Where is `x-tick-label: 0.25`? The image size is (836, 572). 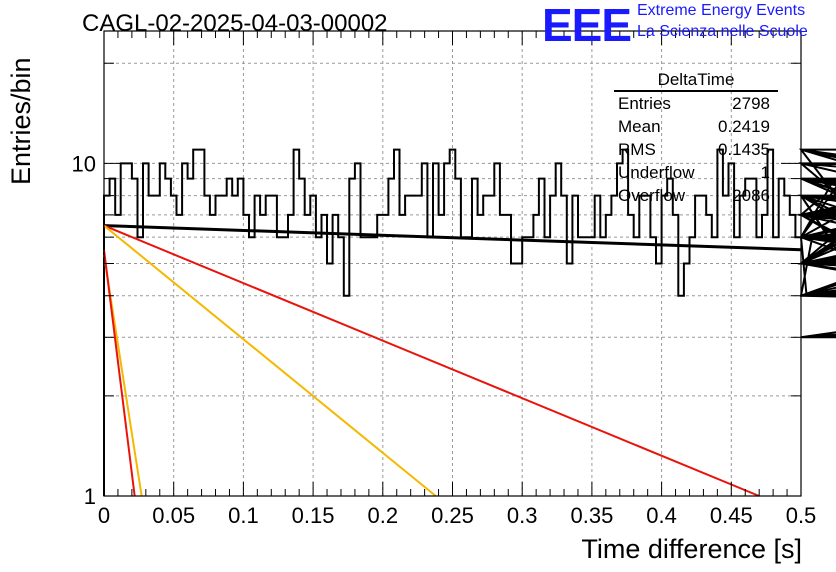 x-tick-label: 0.25 is located at coordinates (452, 515).